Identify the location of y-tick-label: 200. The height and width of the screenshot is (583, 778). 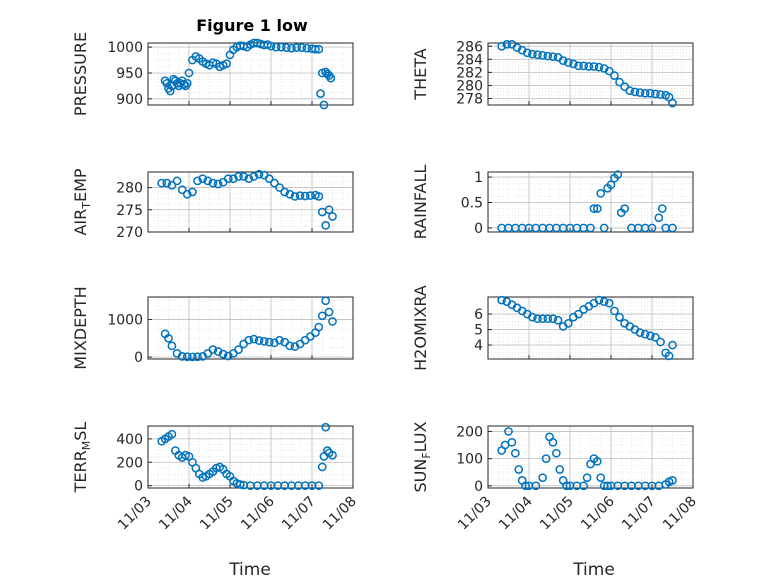
(129, 463).